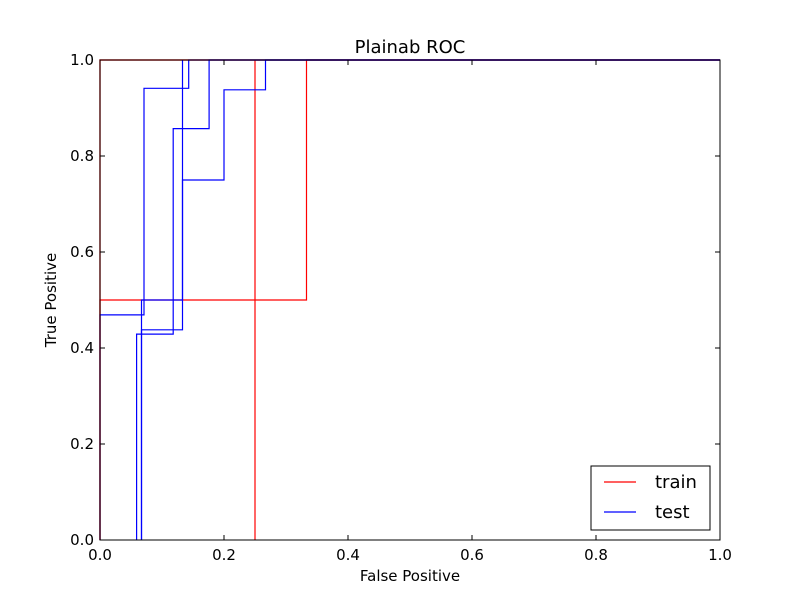  What do you see at coordinates (224, 555) in the screenshot?
I see `x-tick-label-1: 0.2` at bounding box center [224, 555].